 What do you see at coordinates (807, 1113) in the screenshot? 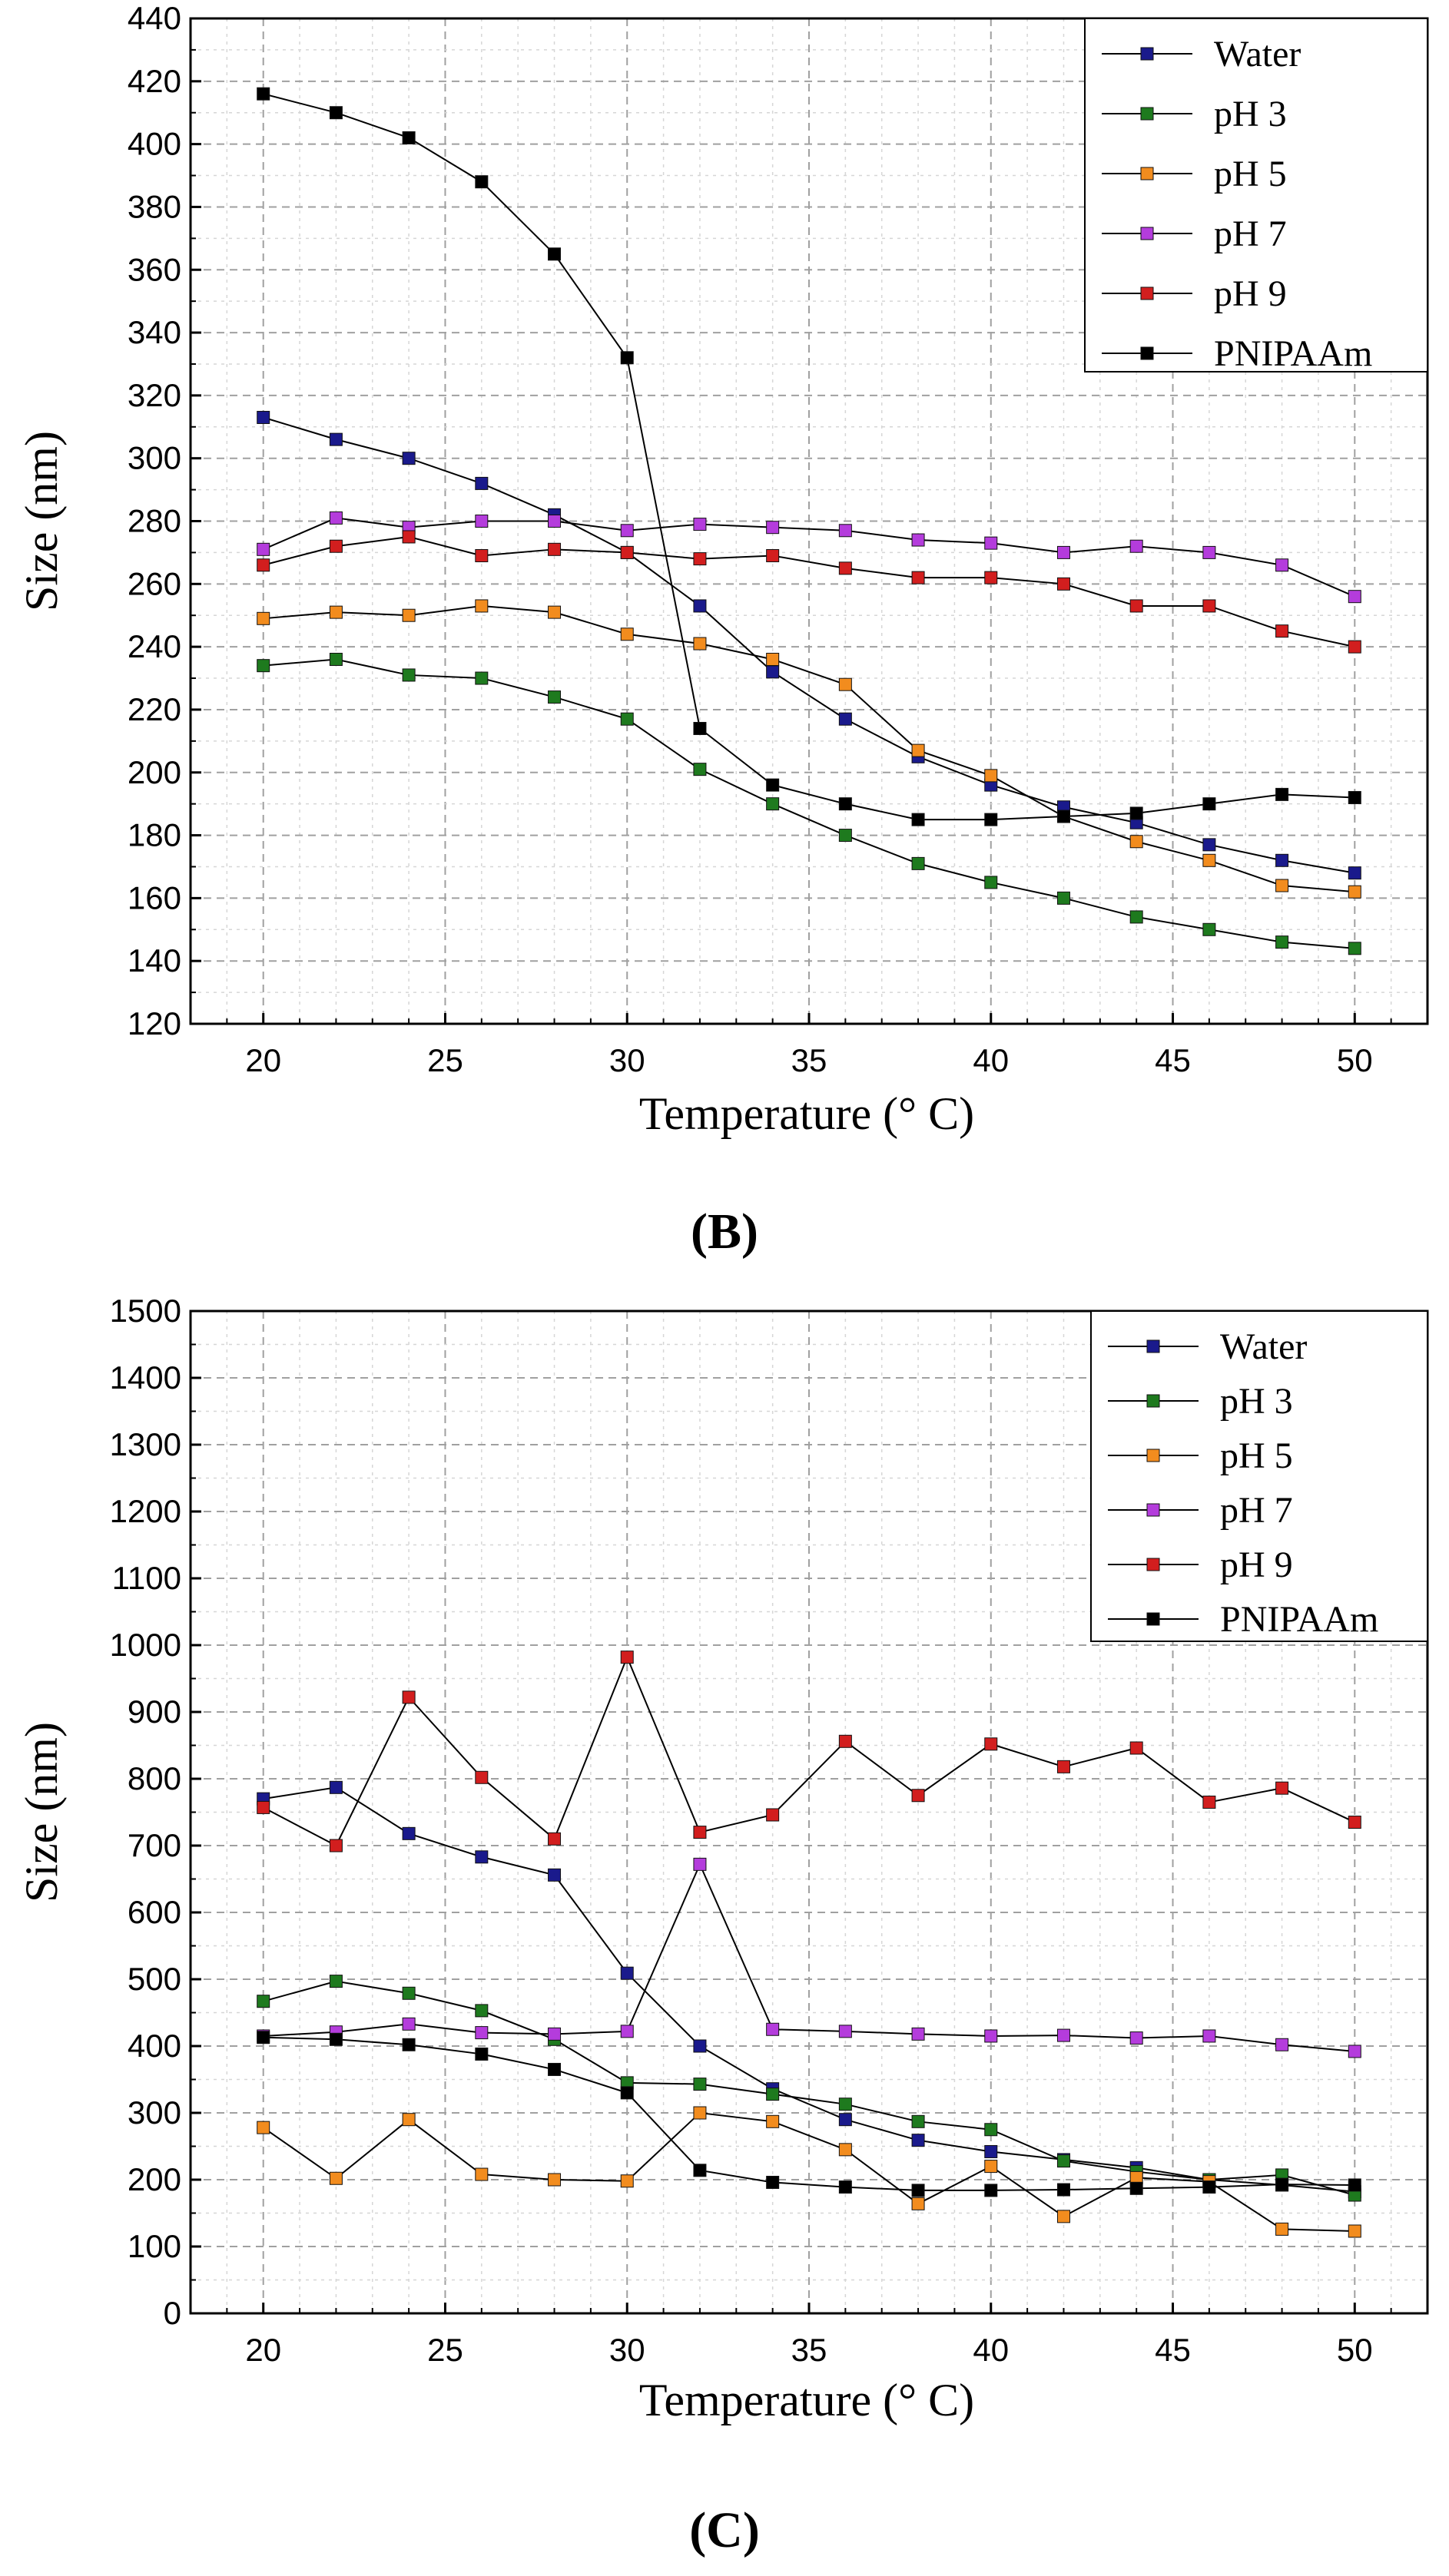
I see `x-axis-label: Temperature (° C)` at bounding box center [807, 1113].